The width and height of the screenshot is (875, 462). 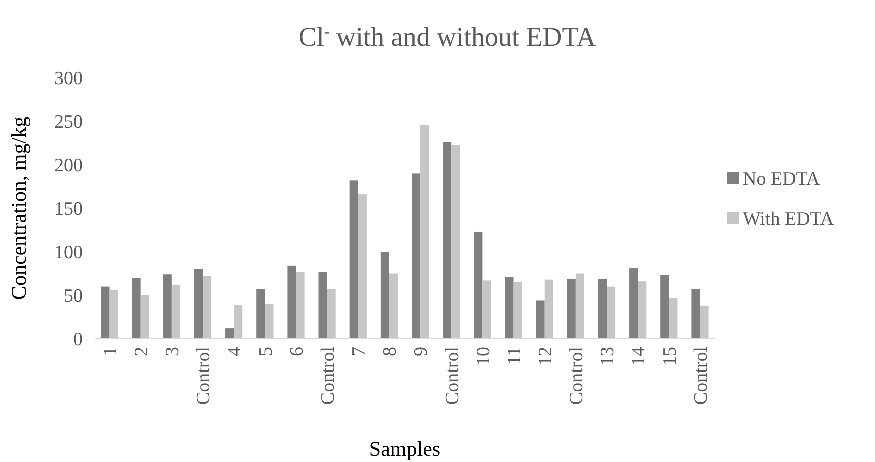 What do you see at coordinates (483, 356) in the screenshot?
I see `x-tick-label: 10` at bounding box center [483, 356].